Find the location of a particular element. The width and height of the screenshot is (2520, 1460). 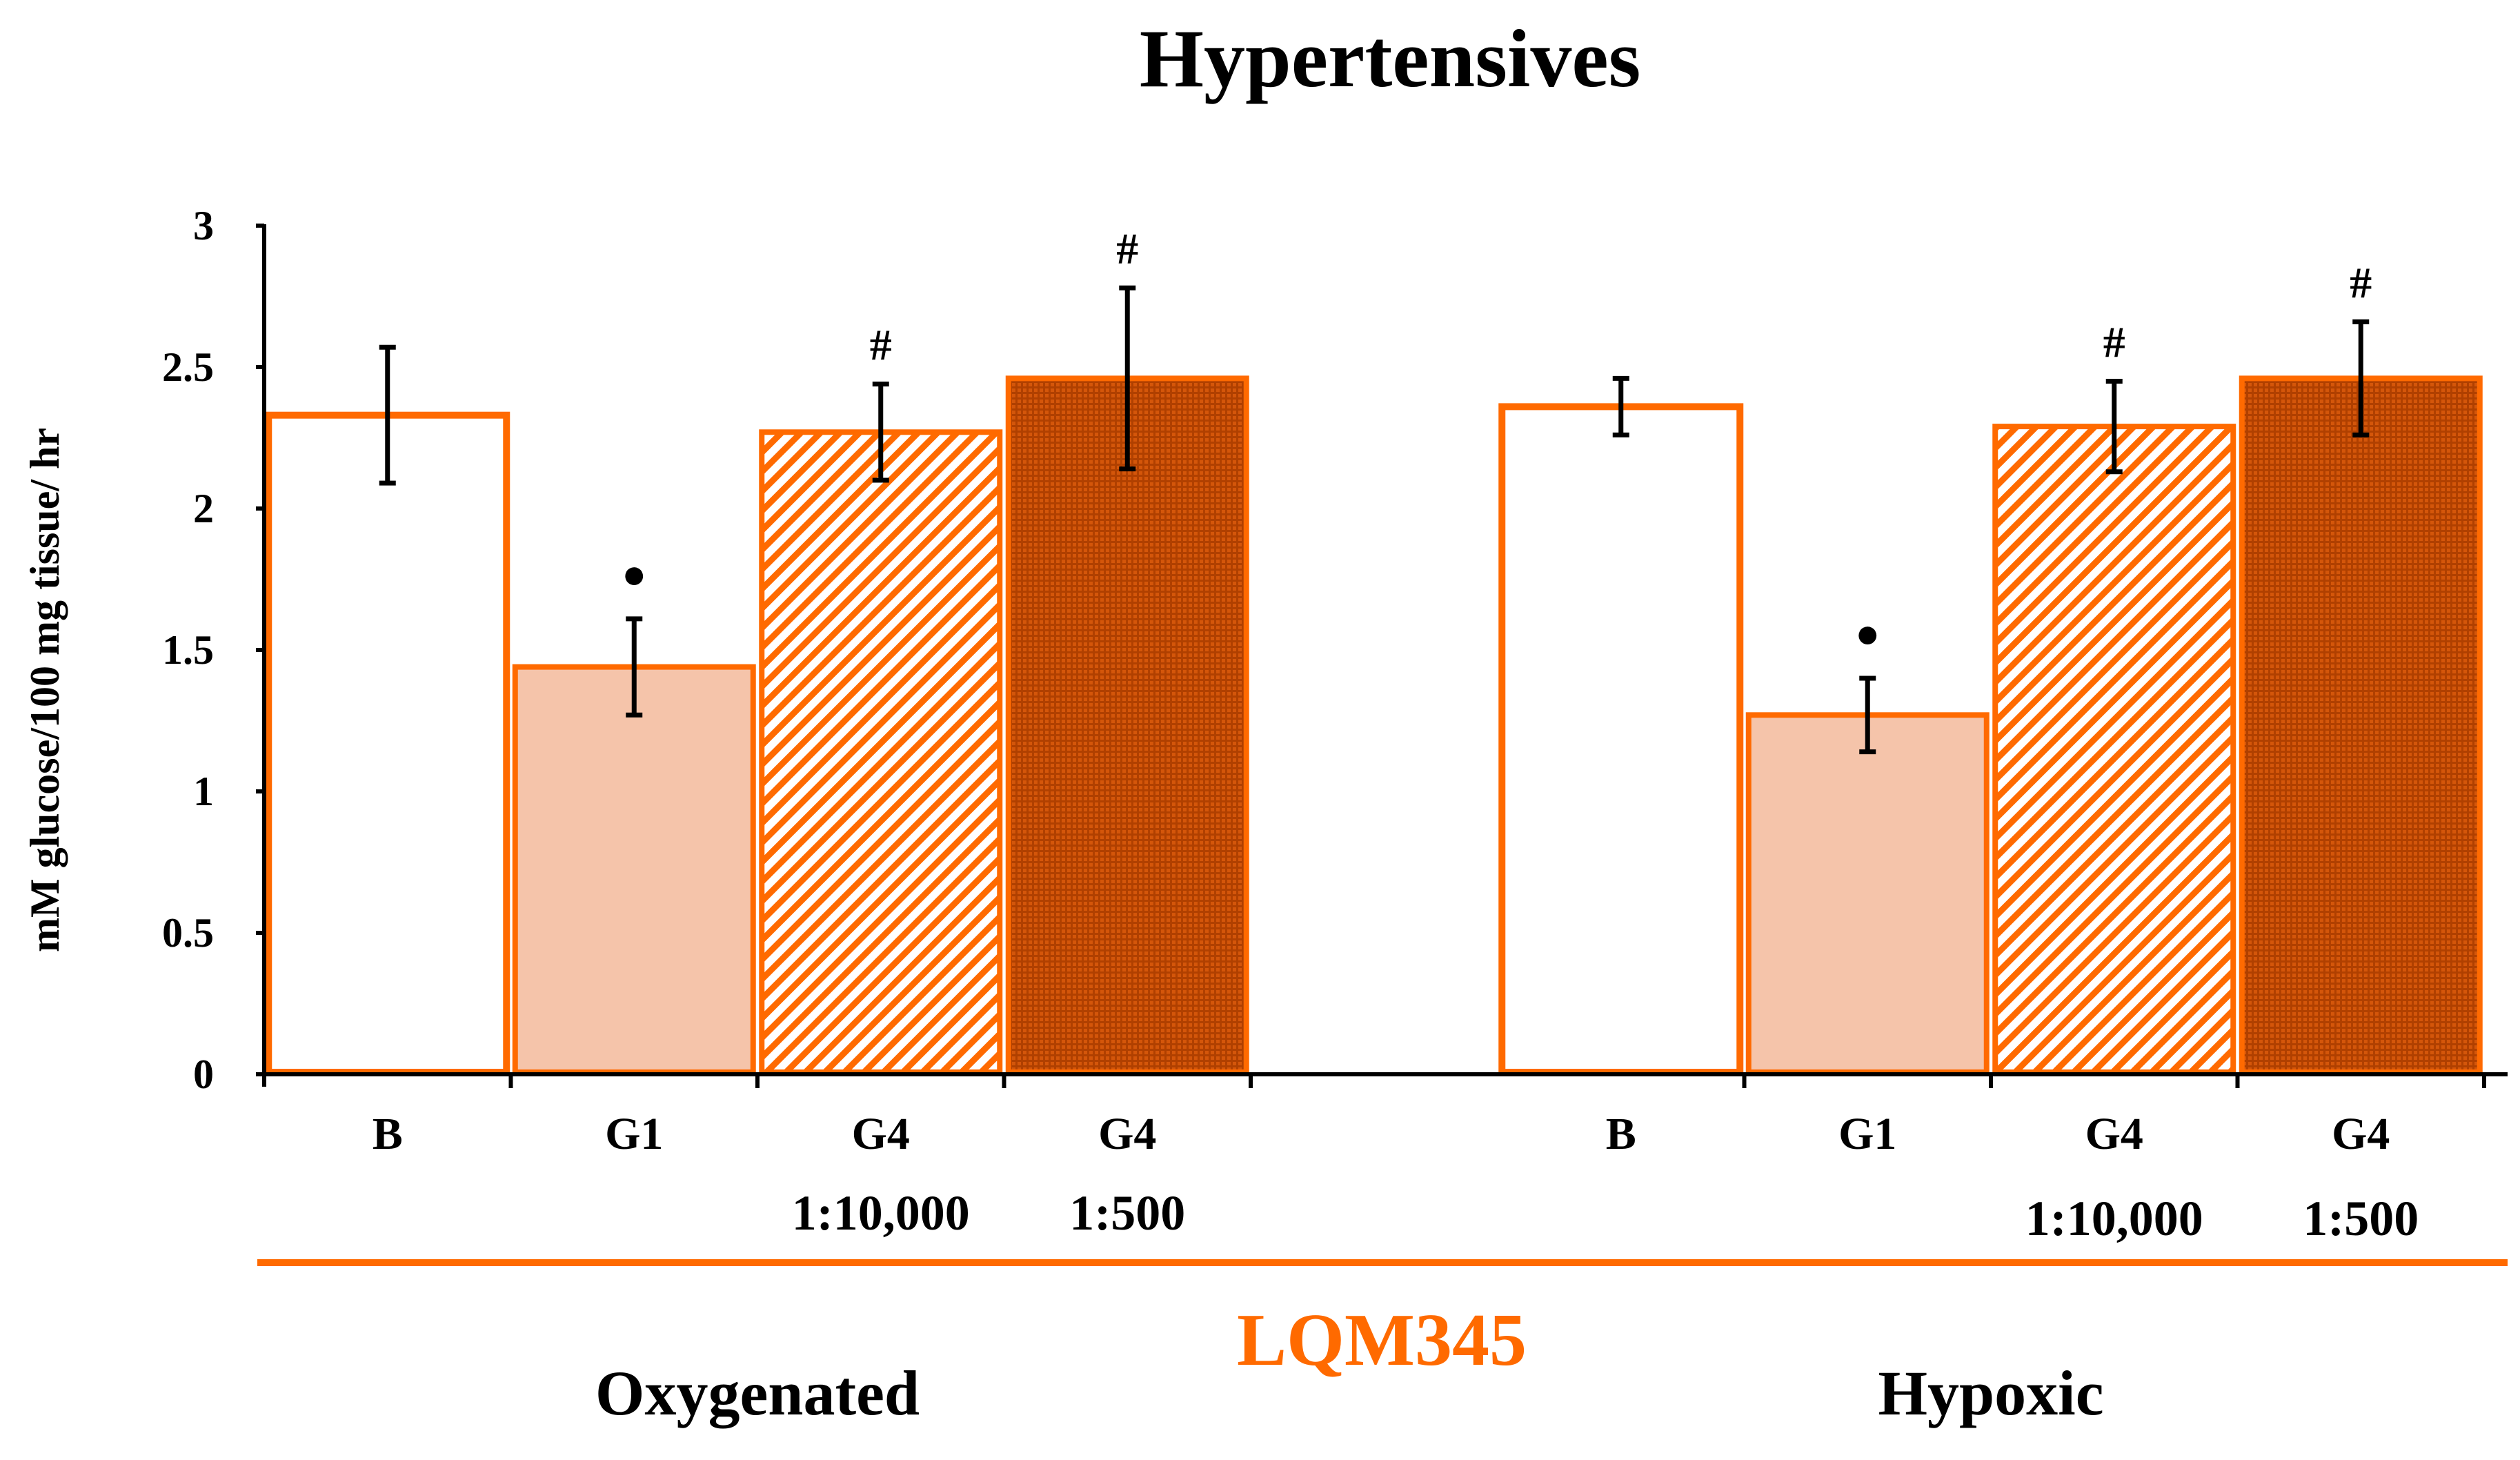

y-tick-label: 0.5 is located at coordinates (188, 933).